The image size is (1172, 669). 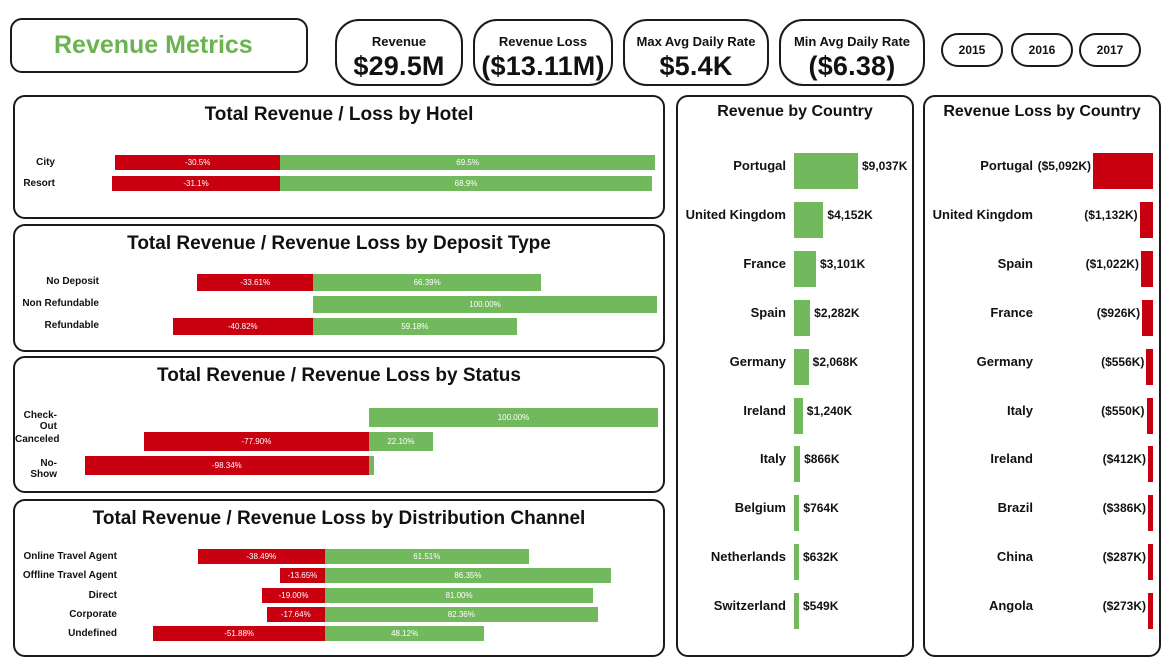 I want to click on channel-row-label: Undefined, so click(x=92, y=634).